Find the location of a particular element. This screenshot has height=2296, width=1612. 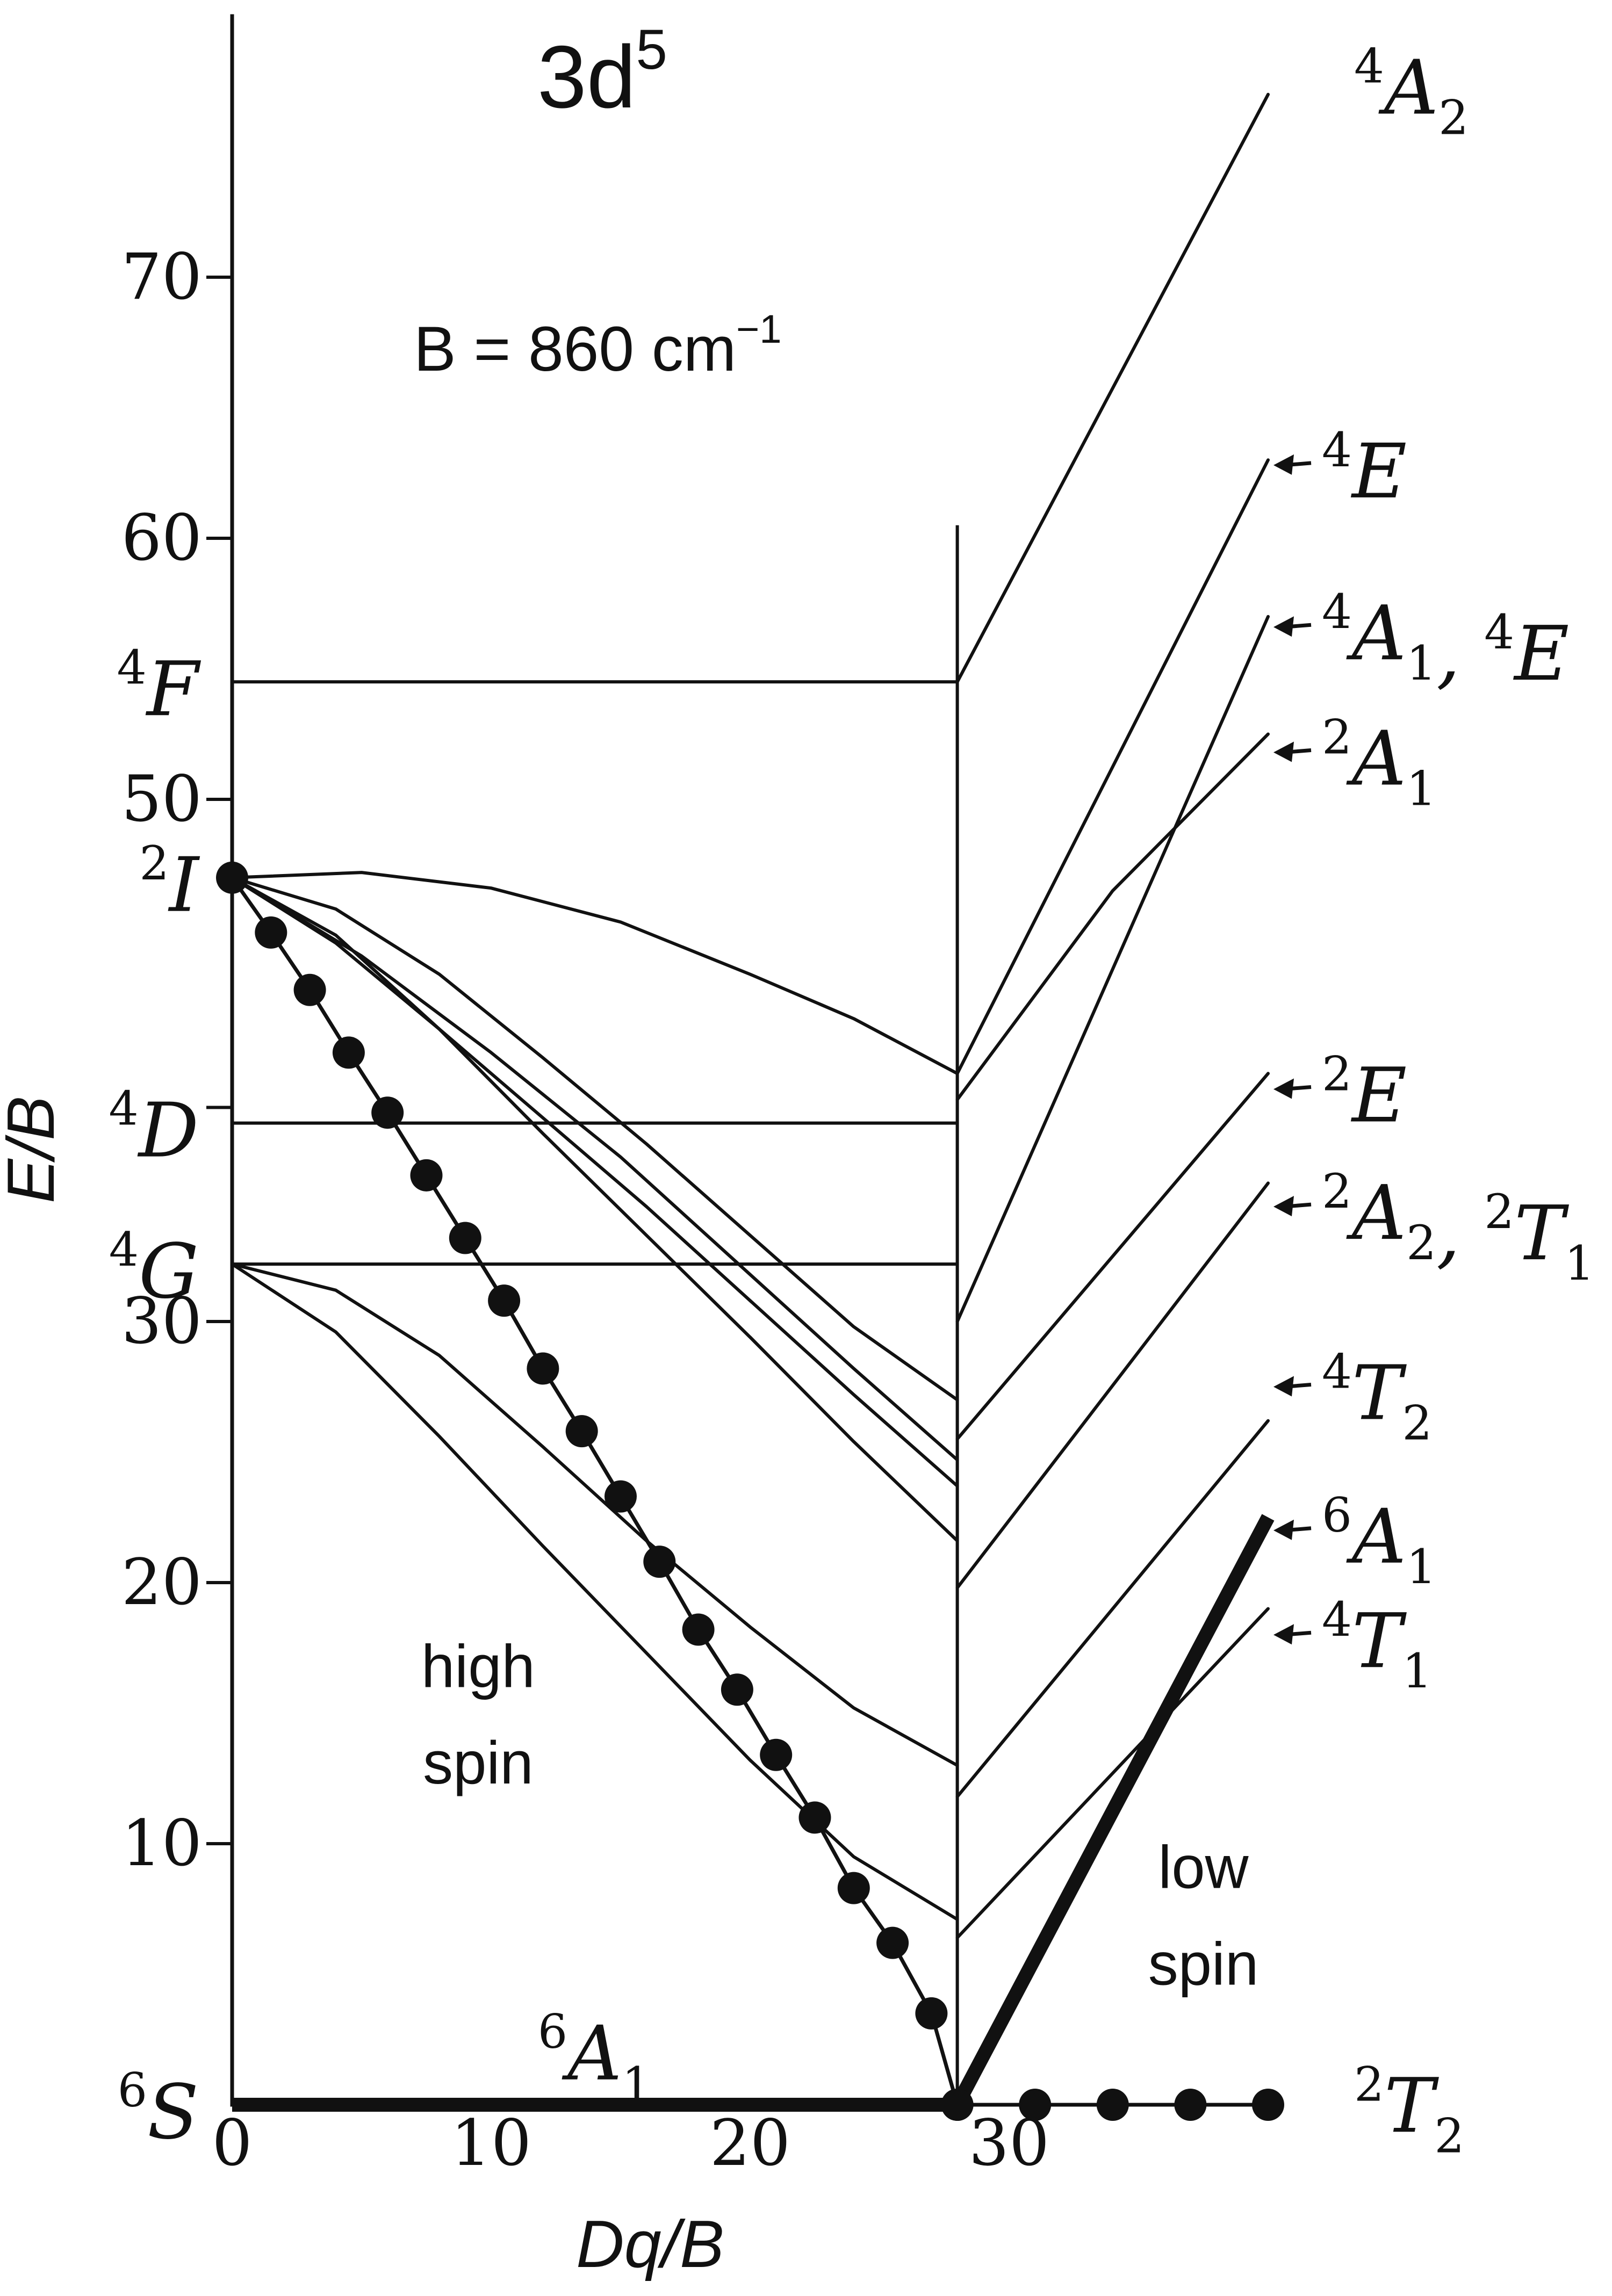

y-tick-label: 70 is located at coordinates (161, 277).